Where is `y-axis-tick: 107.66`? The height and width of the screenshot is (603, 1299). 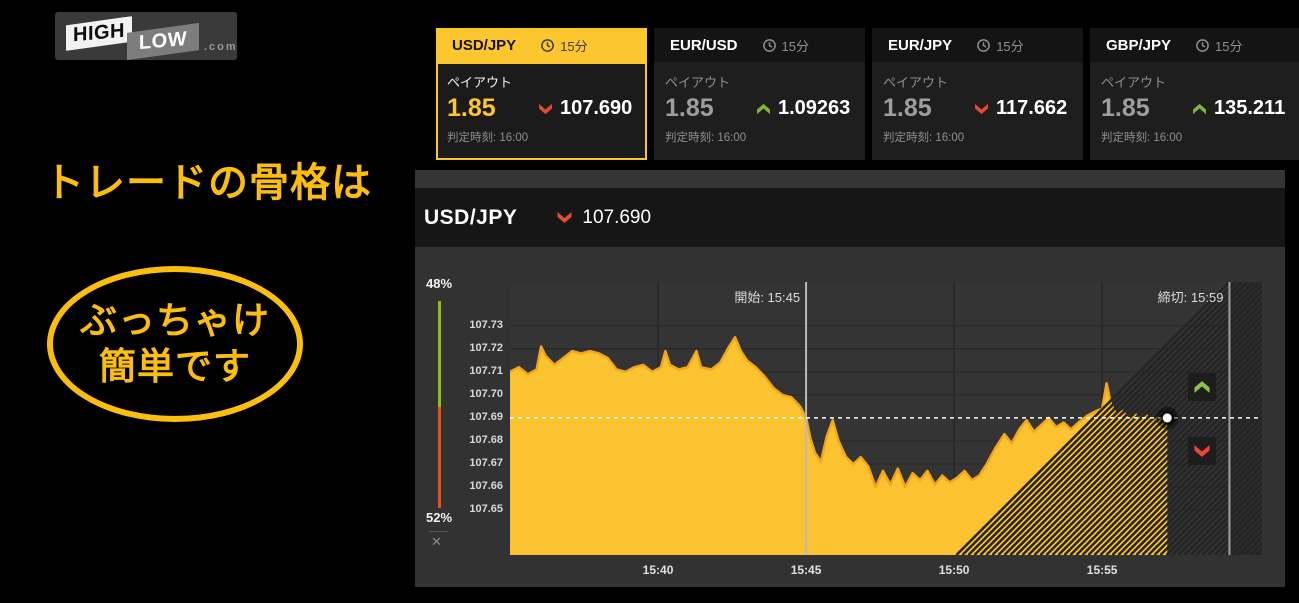
y-axis-tick: 107.66 is located at coordinates (486, 486).